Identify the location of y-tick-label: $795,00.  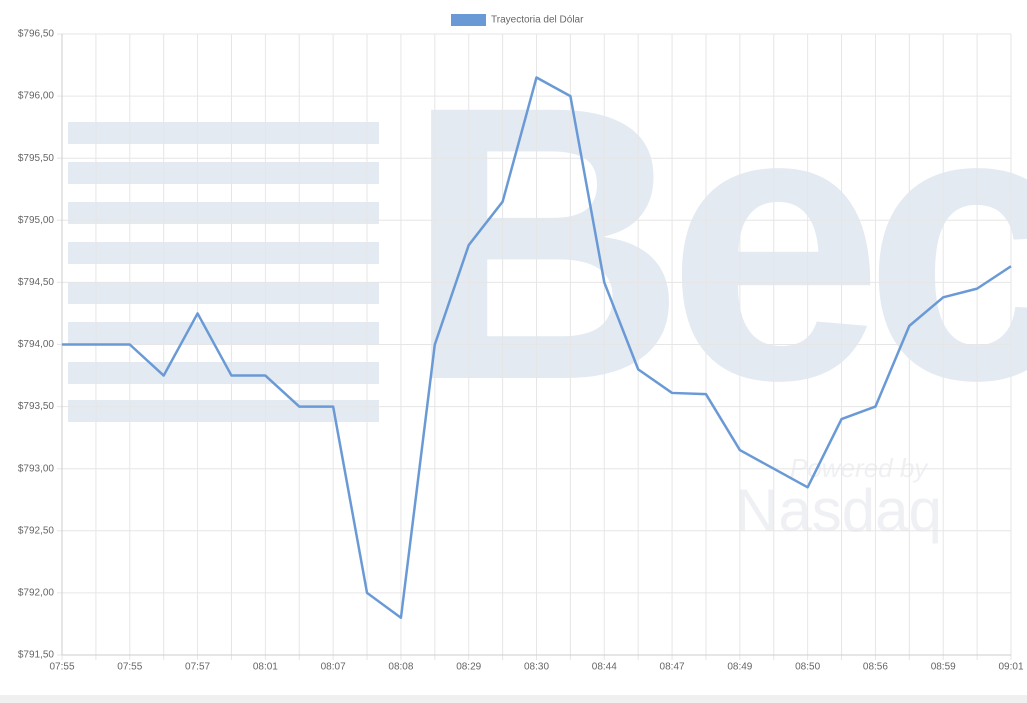
(36, 220).